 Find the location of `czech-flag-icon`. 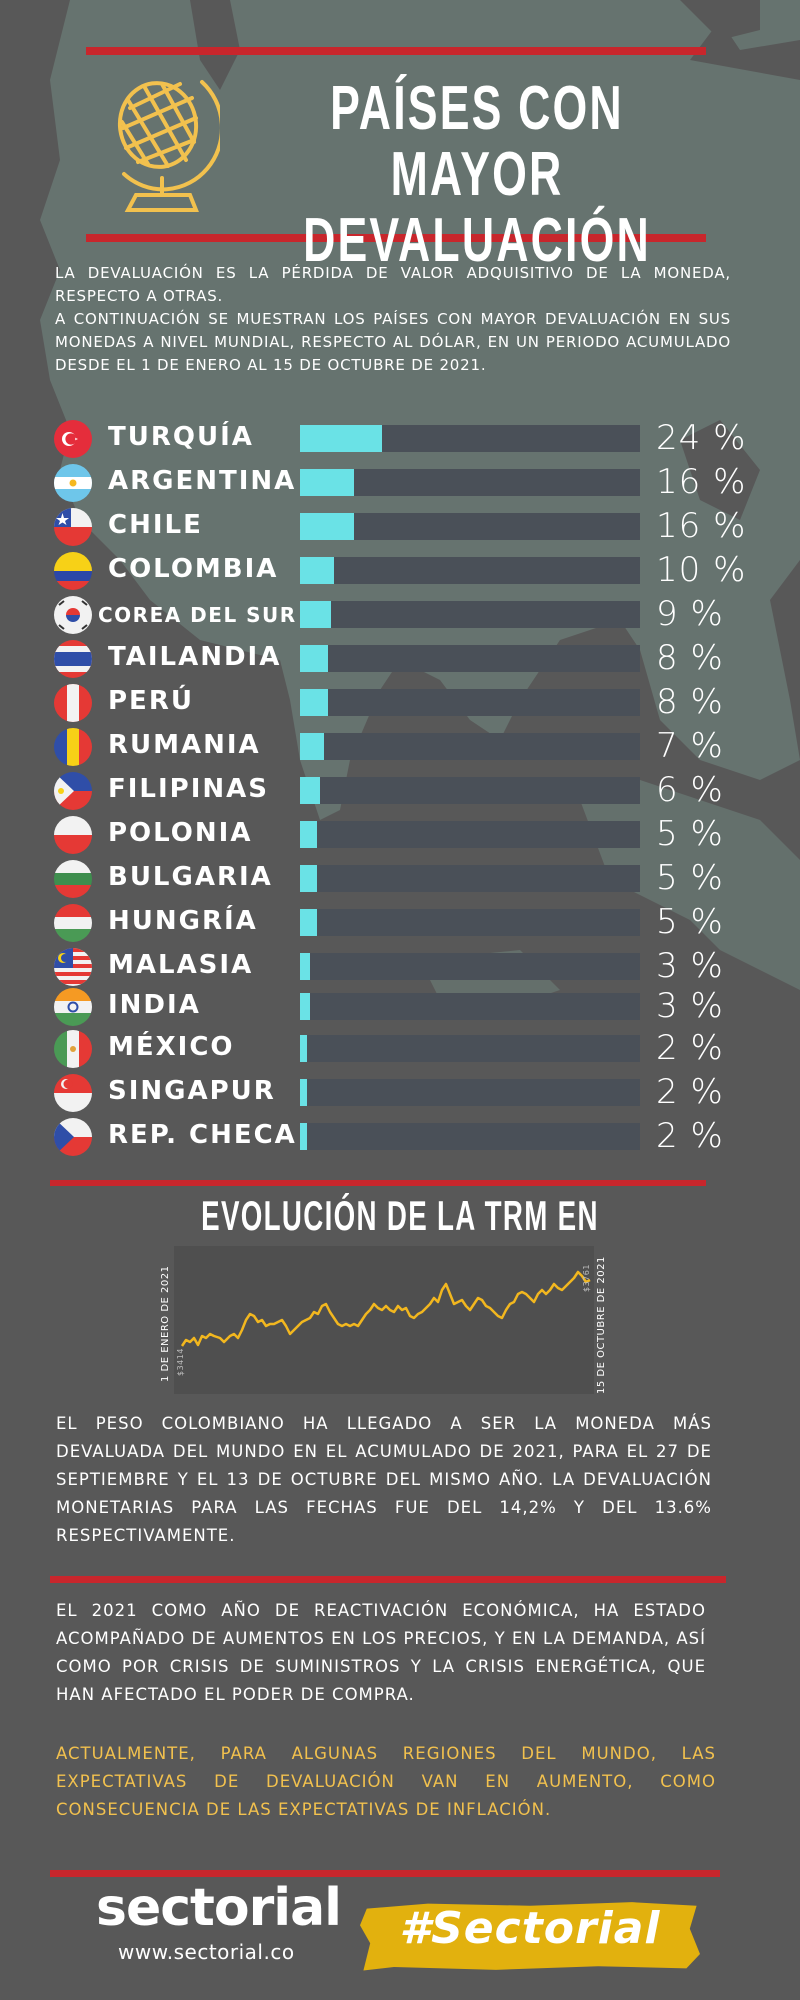

czech-flag-icon is located at coordinates (73, 1137).